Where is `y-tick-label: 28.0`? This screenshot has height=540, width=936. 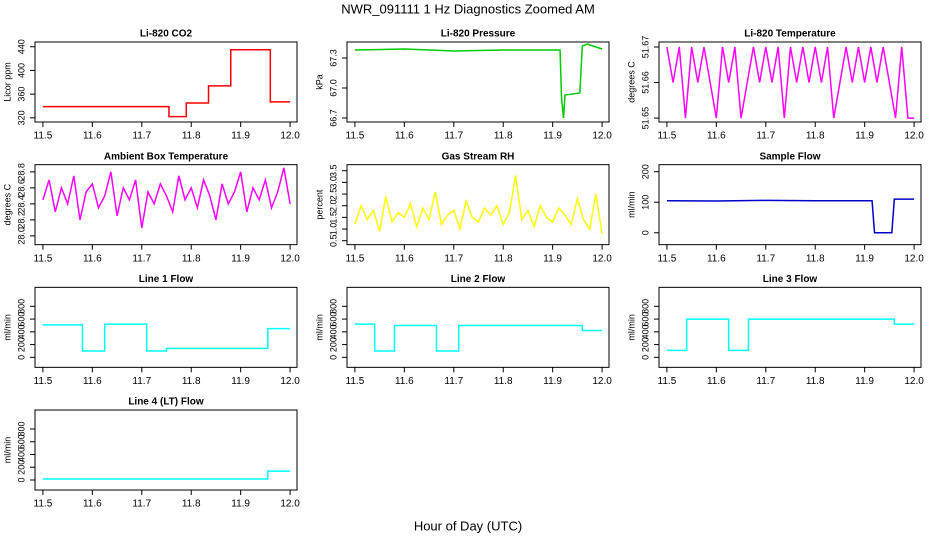
y-tick-label: 28.0 is located at coordinates (21, 236).